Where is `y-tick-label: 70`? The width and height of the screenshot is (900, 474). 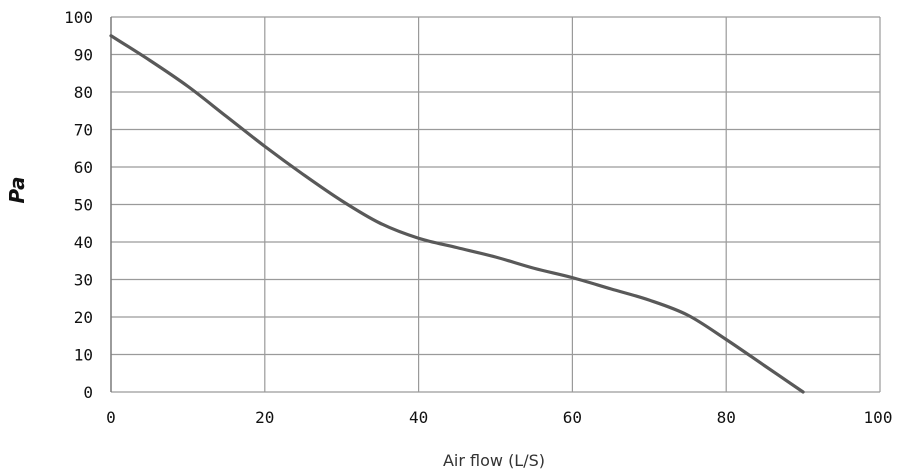 y-tick-label: 70 is located at coordinates (83, 130).